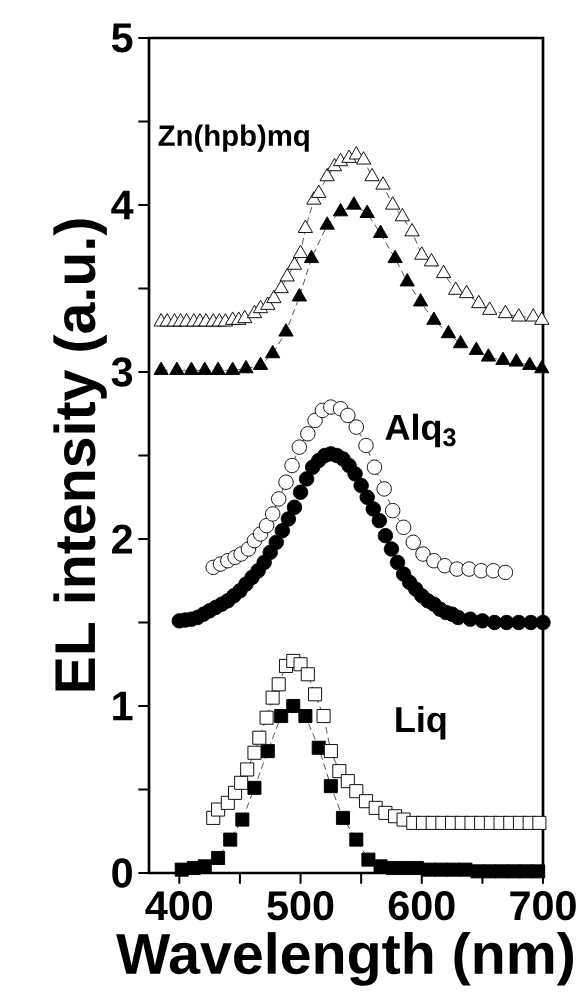  I want to click on x-tick-label: 600, so click(421, 906).